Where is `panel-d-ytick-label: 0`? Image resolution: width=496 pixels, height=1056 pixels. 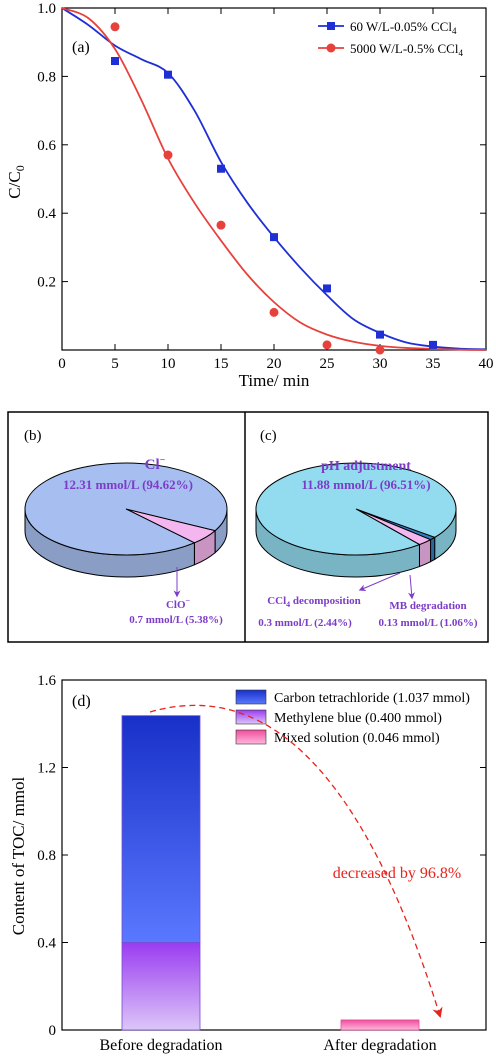
panel-d-ytick-label: 0 is located at coordinates (53, 1031).